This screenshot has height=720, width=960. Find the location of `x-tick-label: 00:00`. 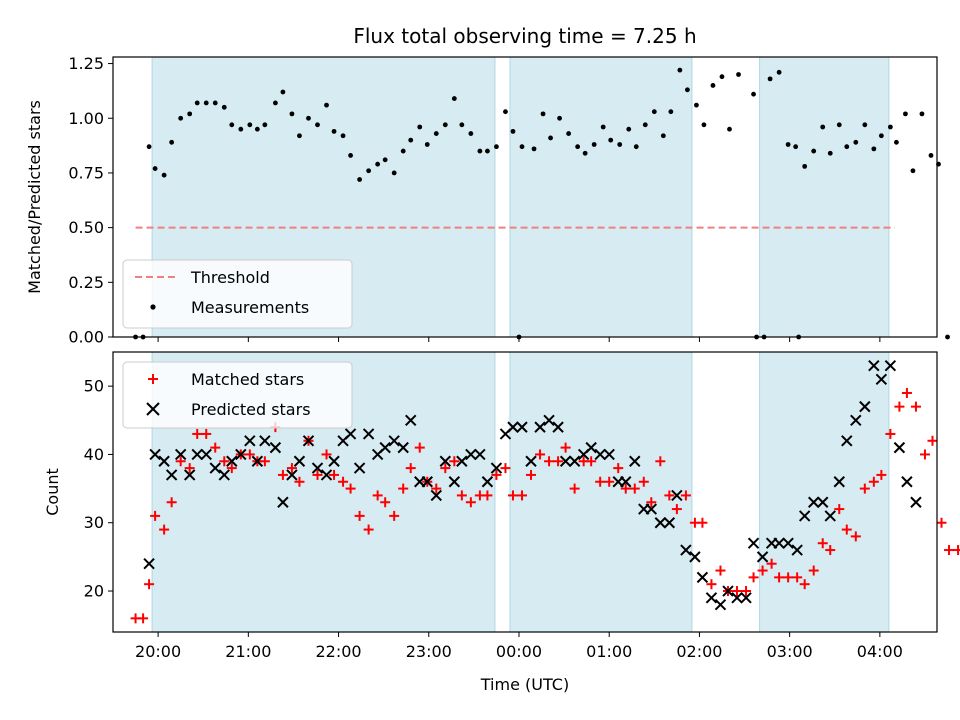

x-tick-label: 00:00 is located at coordinates (519, 651).